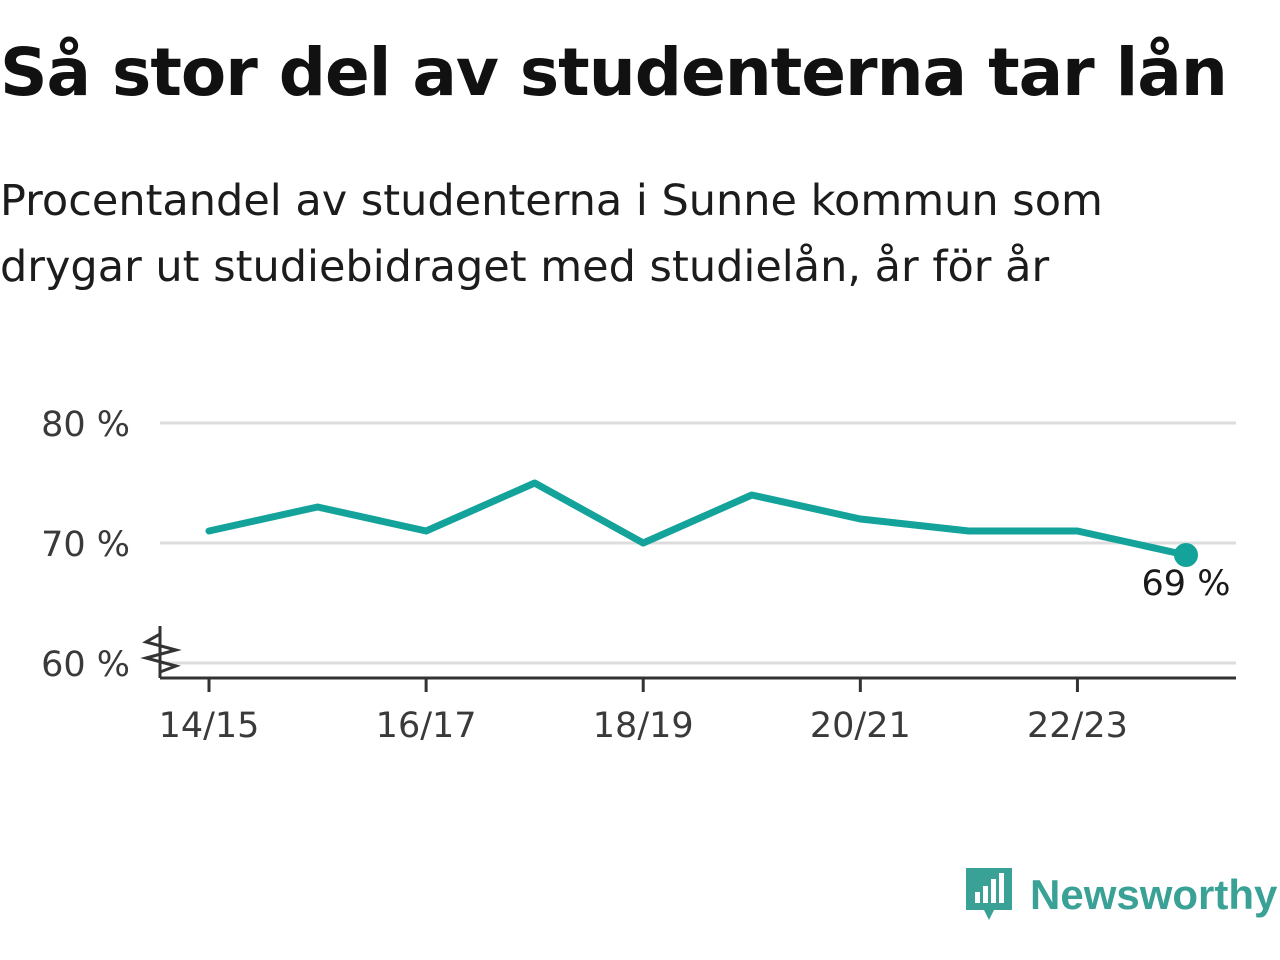 The width and height of the screenshot is (1280, 960). Describe the element at coordinates (426, 726) in the screenshot. I see `x-tick-label: 16/17` at that location.